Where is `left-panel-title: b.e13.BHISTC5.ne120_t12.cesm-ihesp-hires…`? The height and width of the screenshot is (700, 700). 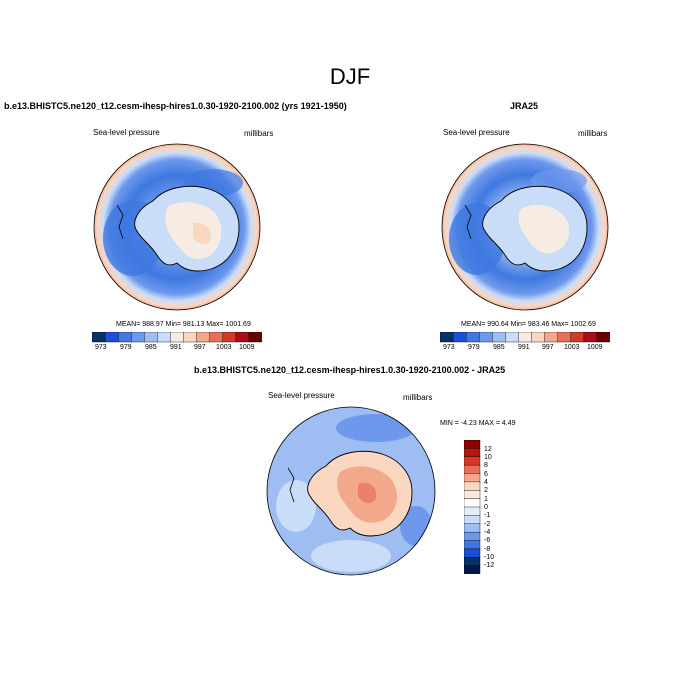
left-panel-title: b.e13.BHISTC5.ne120_t12.cesm-ihesp-hires… is located at coordinates (175, 106).